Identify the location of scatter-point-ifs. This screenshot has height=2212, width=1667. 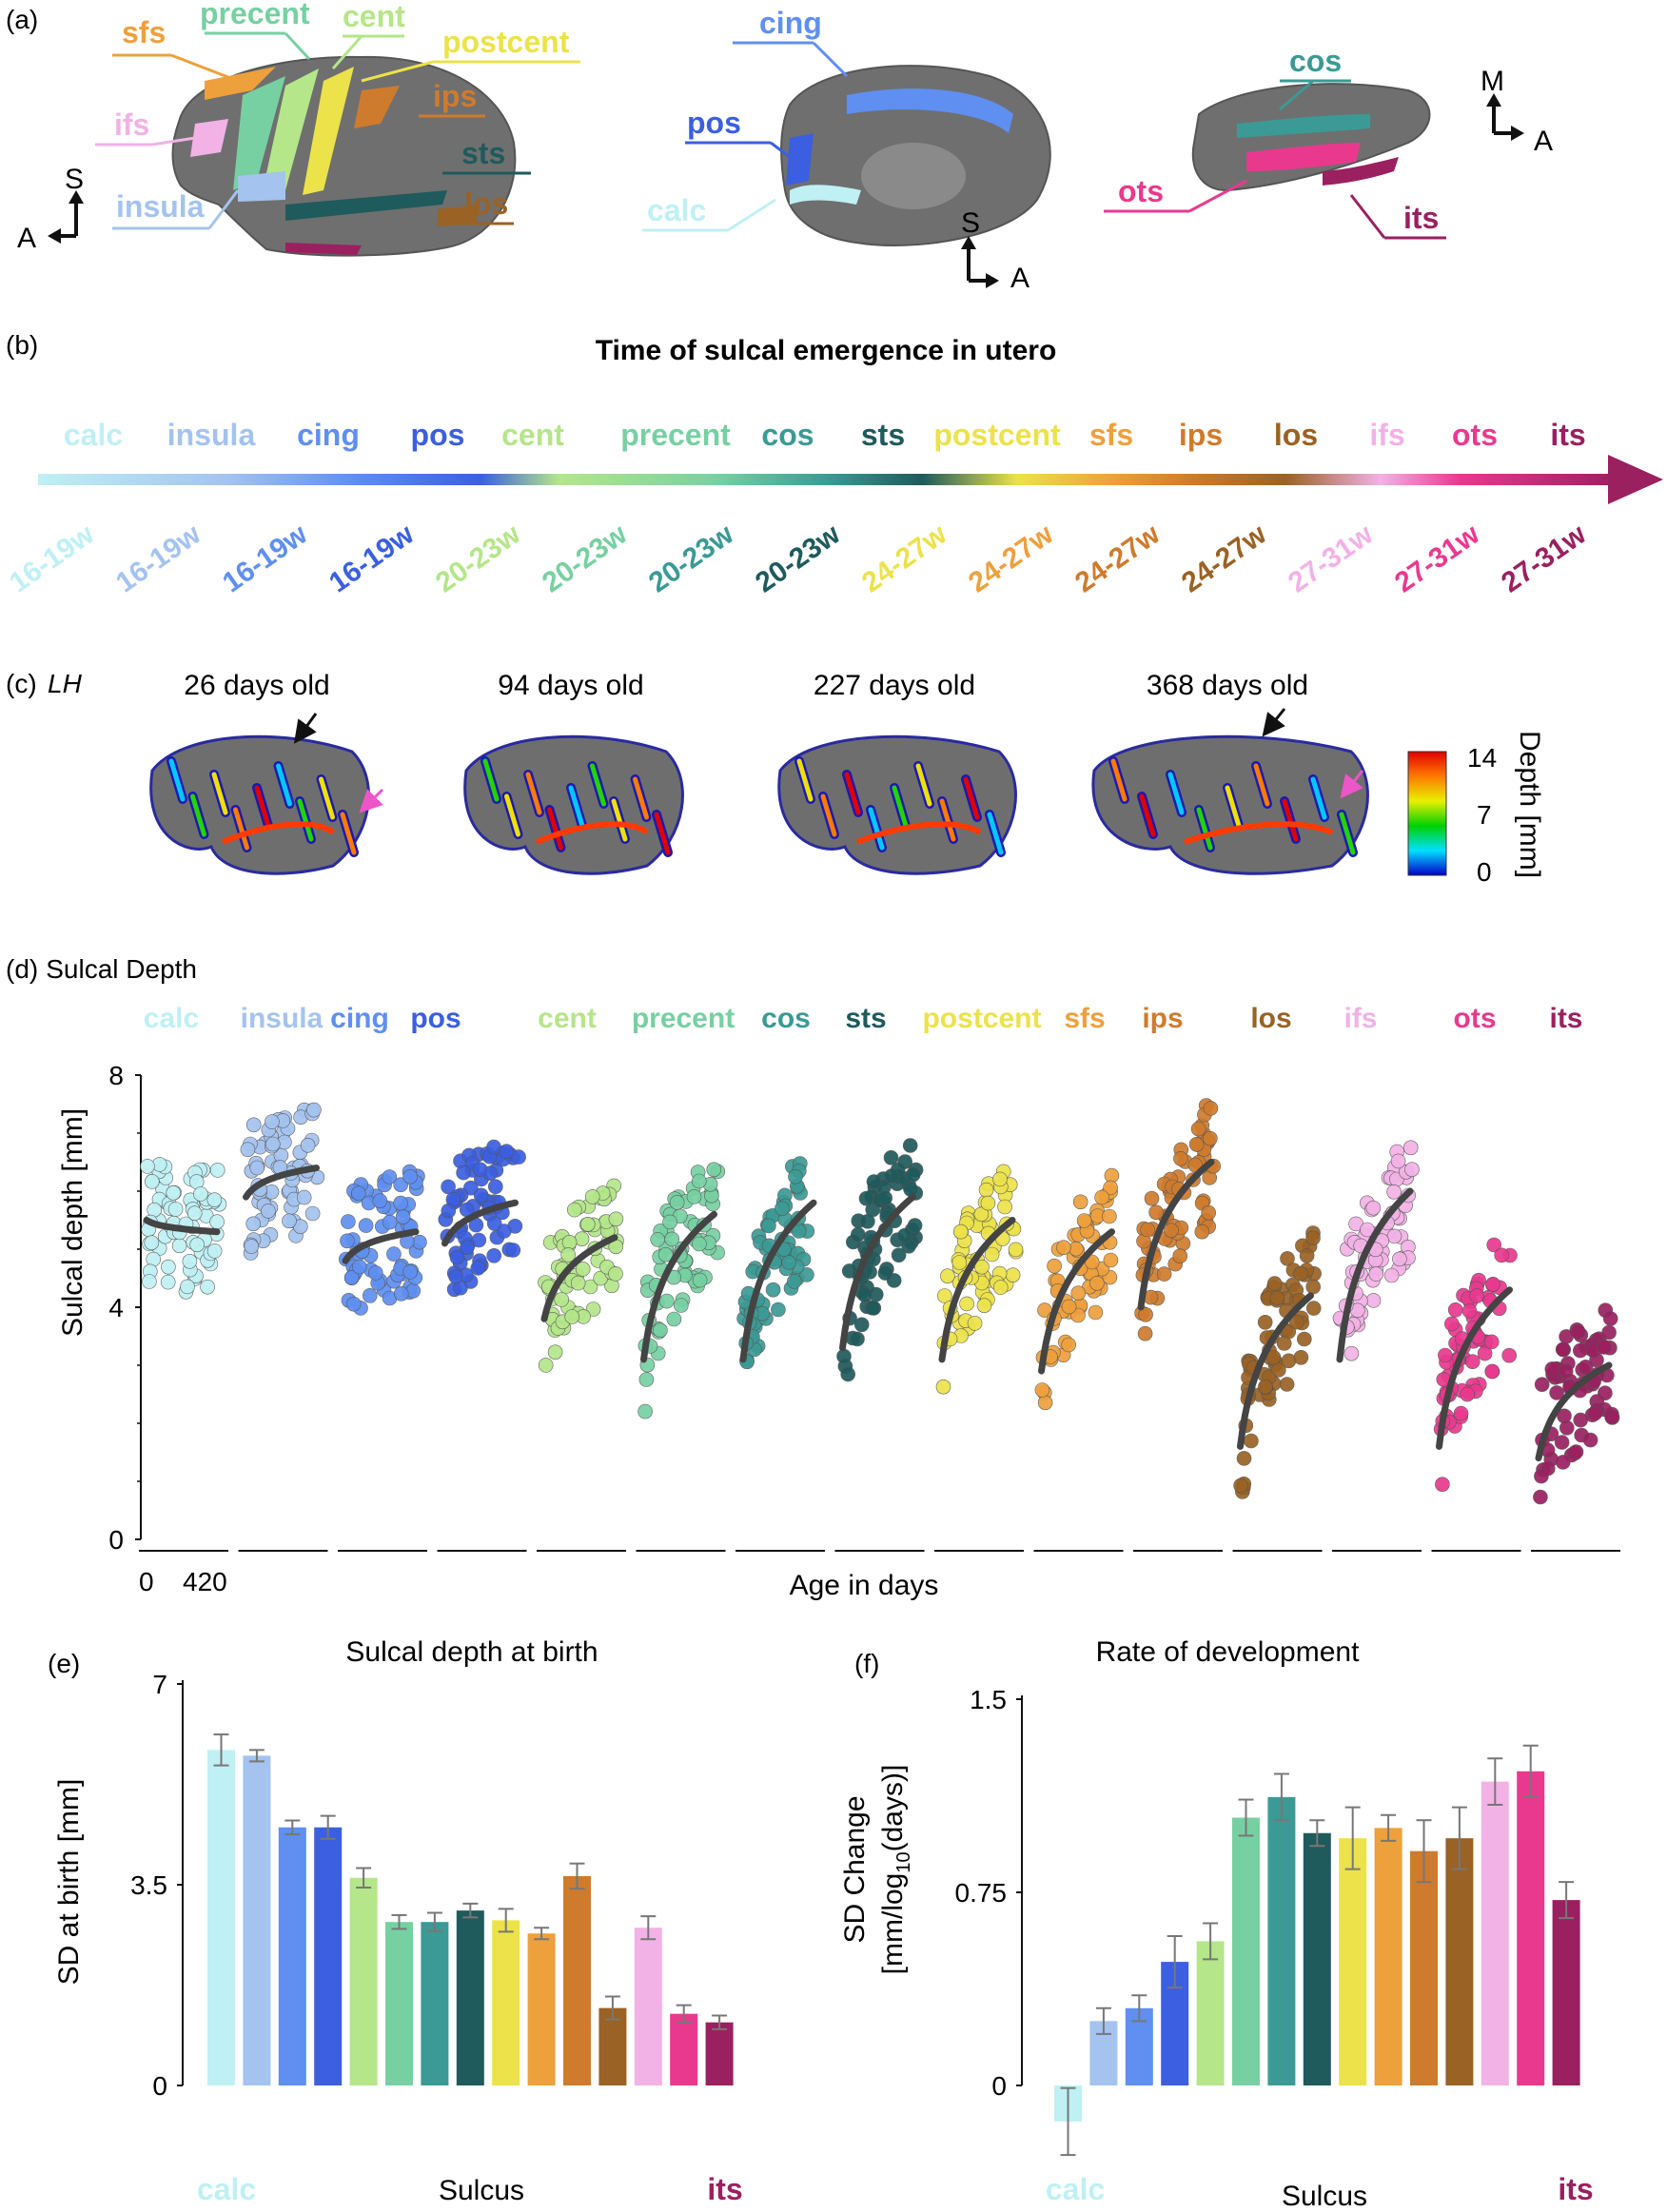
(1373, 1208).